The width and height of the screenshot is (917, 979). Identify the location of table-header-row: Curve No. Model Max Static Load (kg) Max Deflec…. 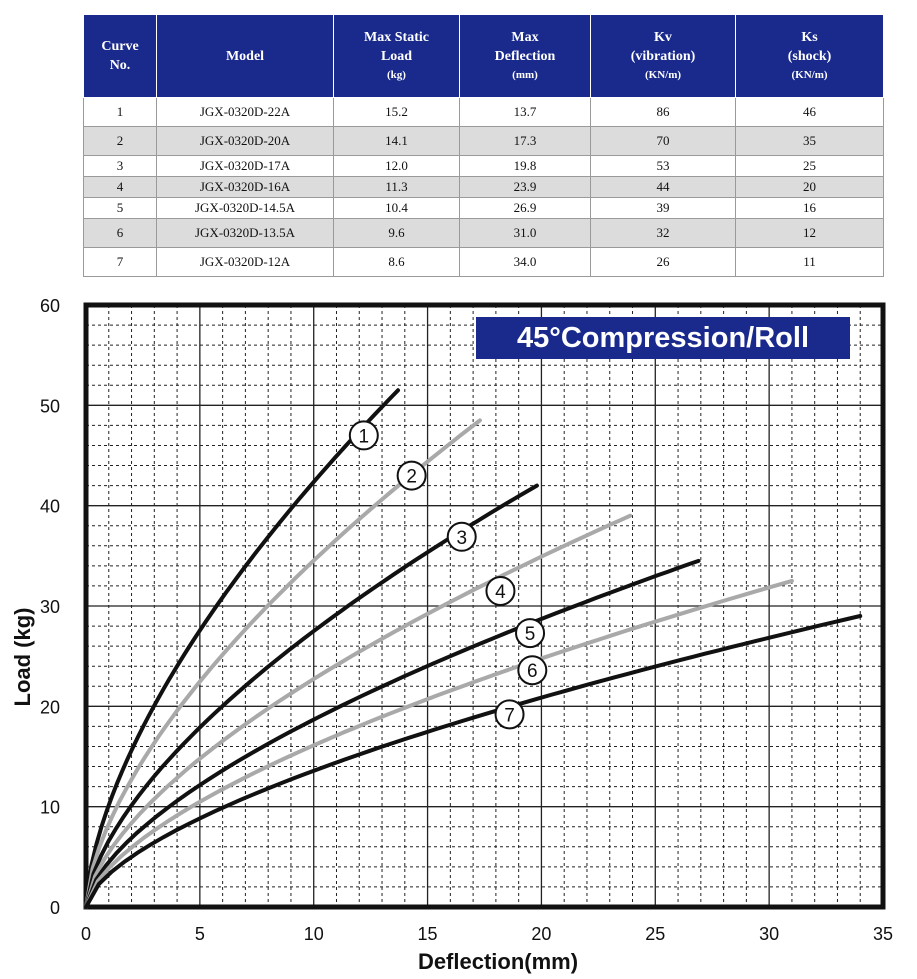
(483, 56).